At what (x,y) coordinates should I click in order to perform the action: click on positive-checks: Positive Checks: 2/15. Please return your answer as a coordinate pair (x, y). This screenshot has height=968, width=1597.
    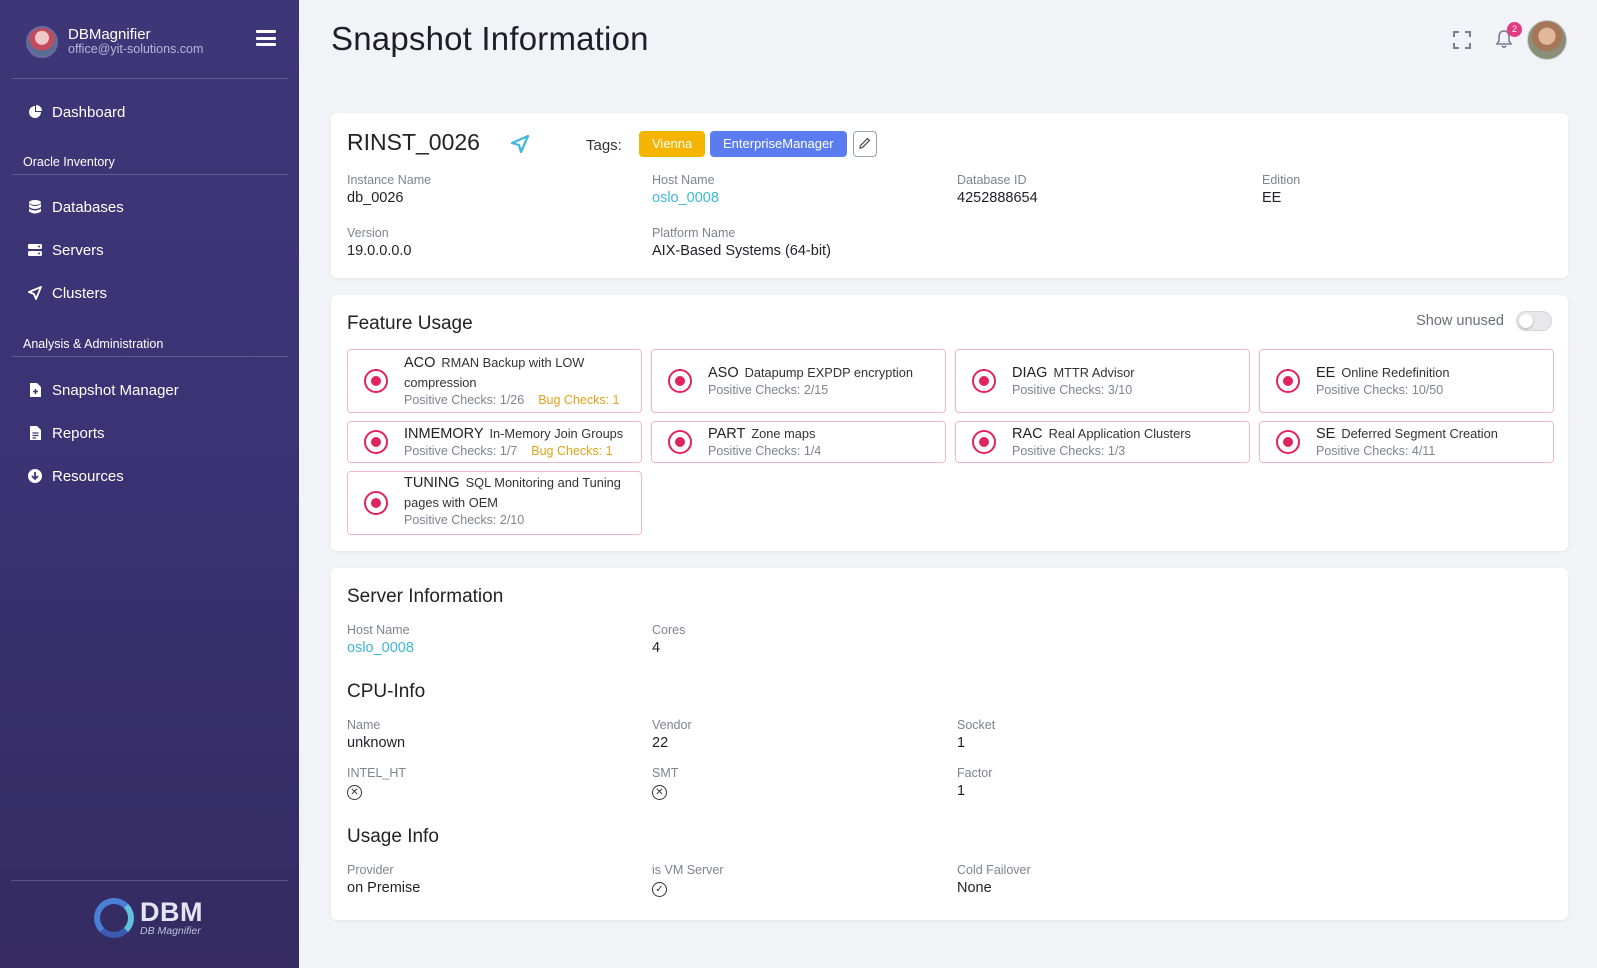
    Looking at the image, I should click on (768, 390).